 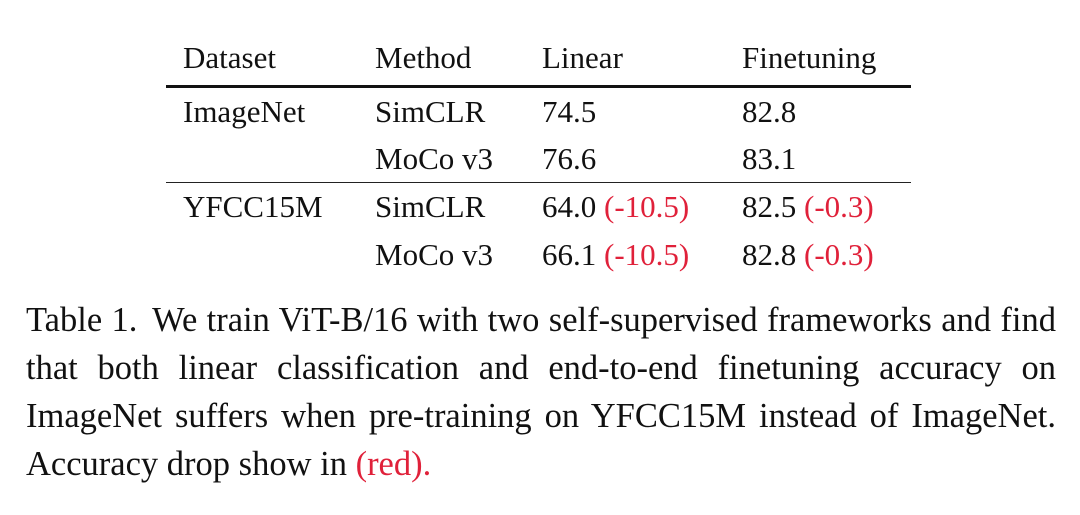 What do you see at coordinates (569, 111) in the screenshot?
I see `linear-value: 74.5` at bounding box center [569, 111].